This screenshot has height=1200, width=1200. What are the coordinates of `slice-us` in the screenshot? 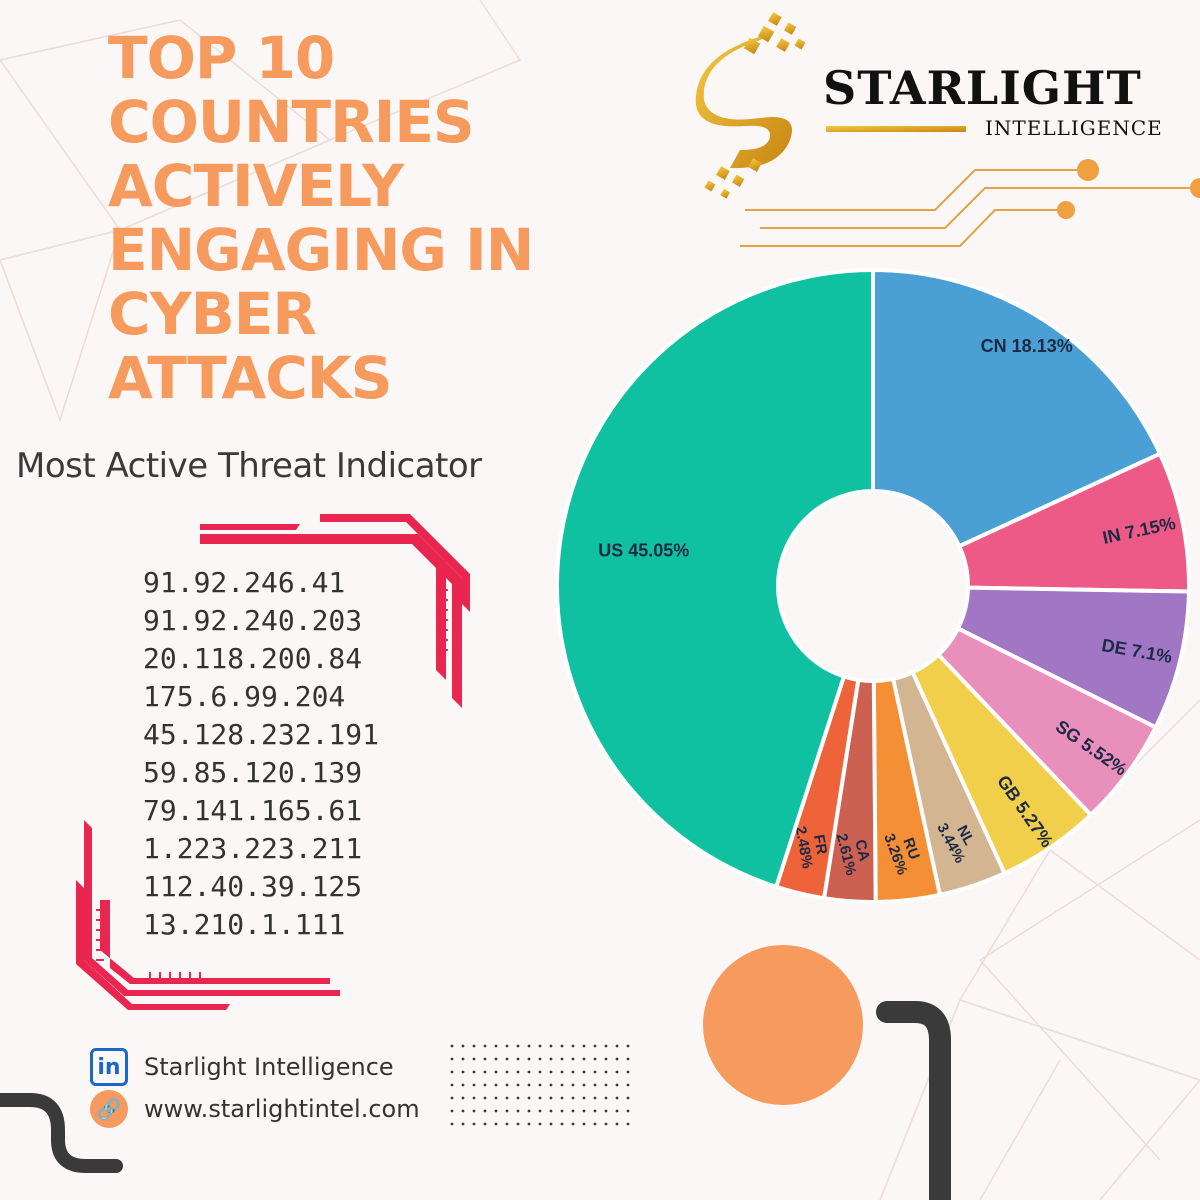 It's located at (715, 578).